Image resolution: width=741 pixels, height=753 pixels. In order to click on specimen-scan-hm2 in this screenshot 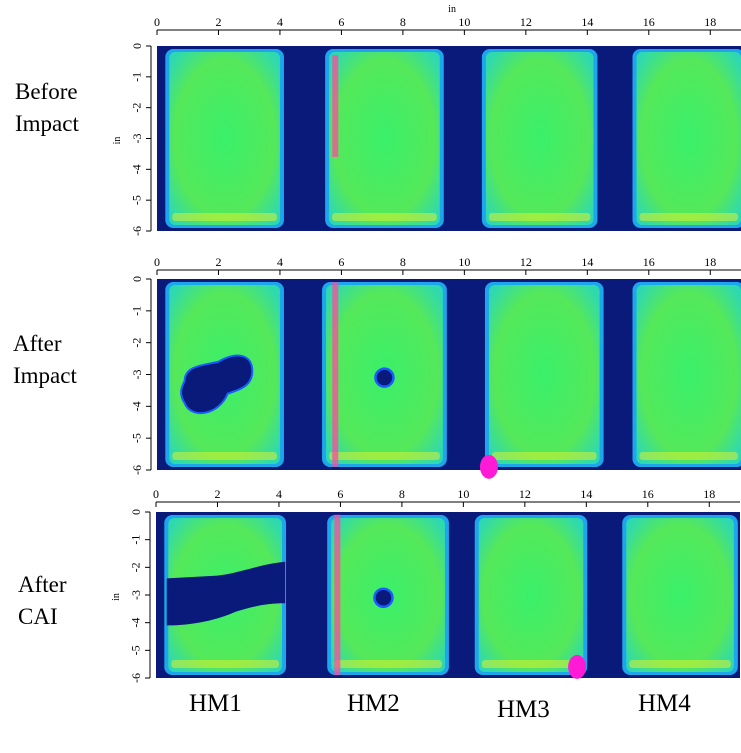, I will do `click(384, 138)`.